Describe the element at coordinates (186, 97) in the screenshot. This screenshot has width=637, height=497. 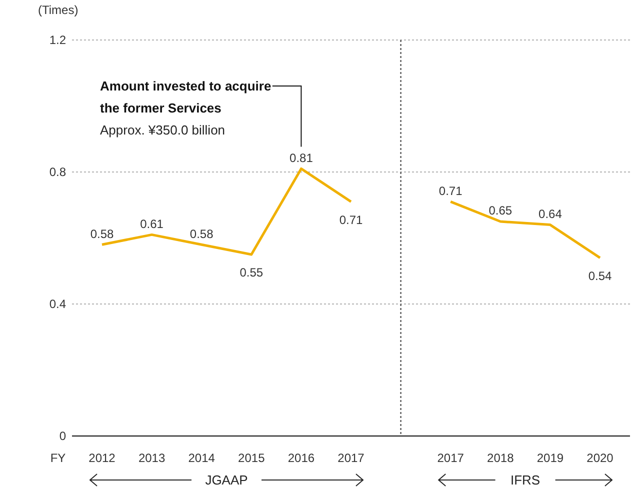
I see `annotation: Amount invested to acquire the former Services` at that location.